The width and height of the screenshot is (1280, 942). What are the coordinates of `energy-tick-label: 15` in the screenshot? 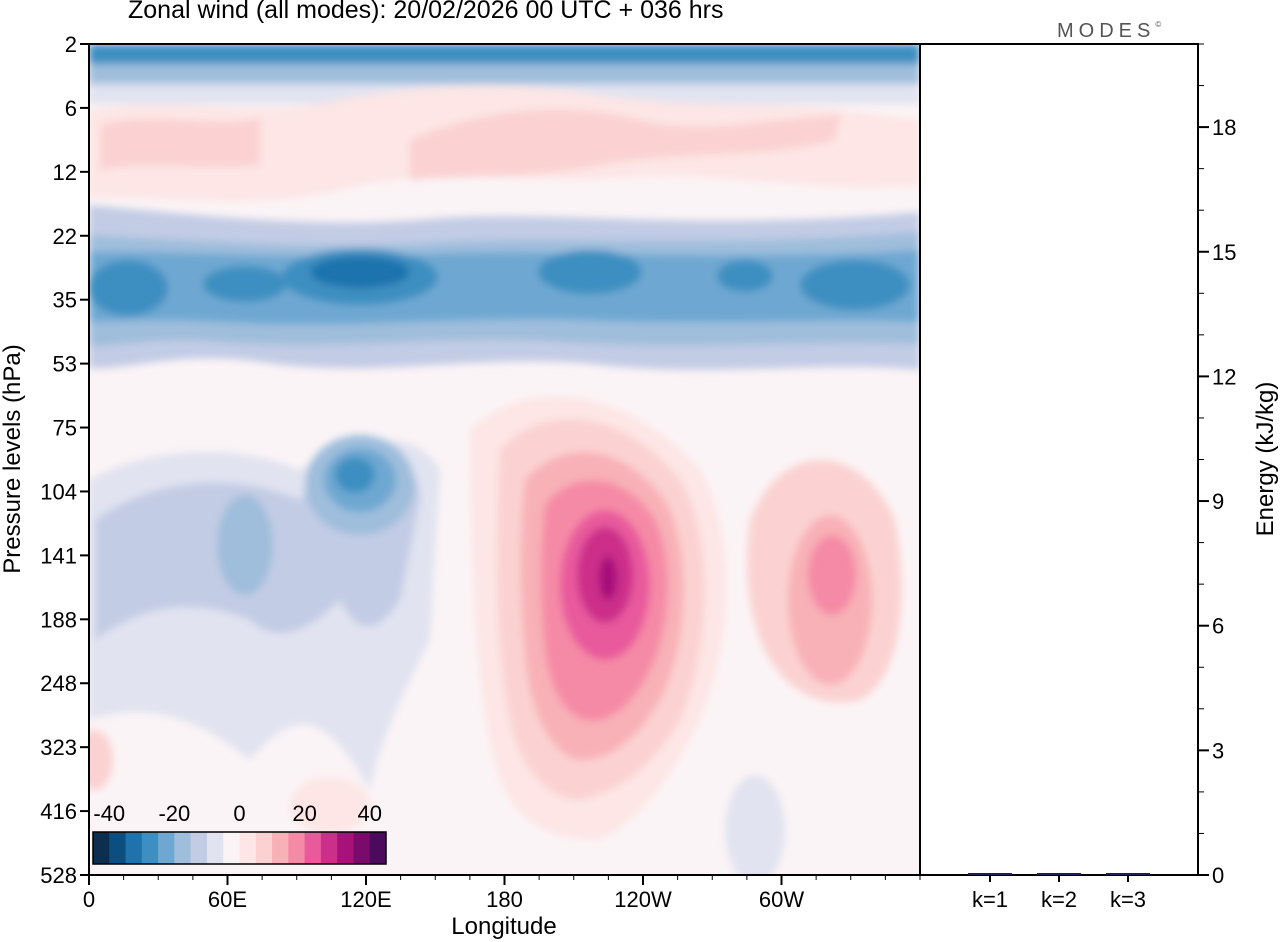 It's located at (1224, 252).